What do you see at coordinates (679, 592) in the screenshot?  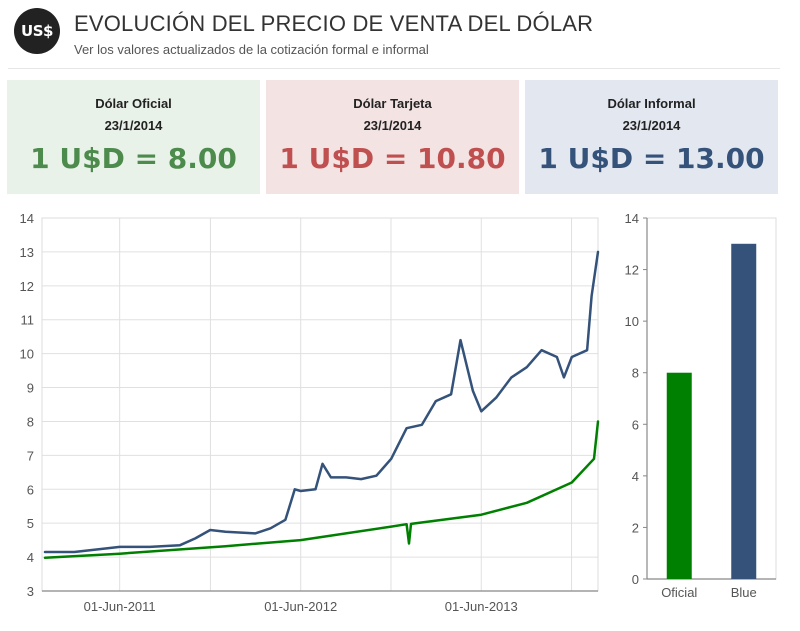 I see `x-tick-label: Oficial` at bounding box center [679, 592].